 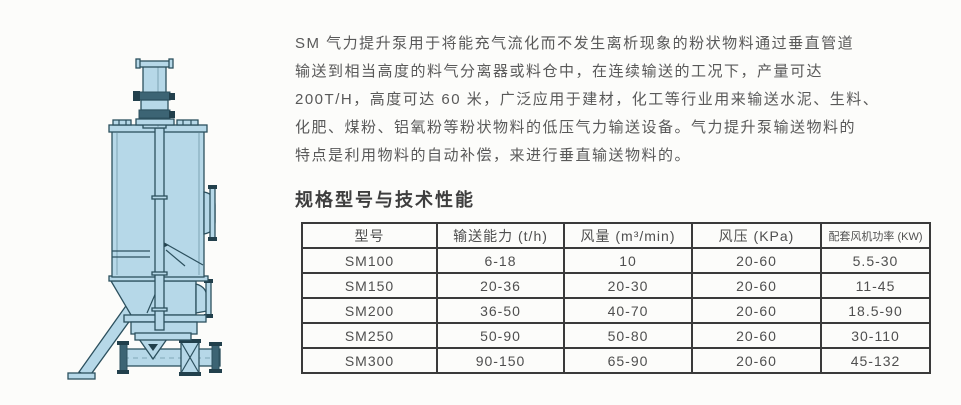 I want to click on pneumatic-lift-pump-diagram, so click(x=144, y=219).